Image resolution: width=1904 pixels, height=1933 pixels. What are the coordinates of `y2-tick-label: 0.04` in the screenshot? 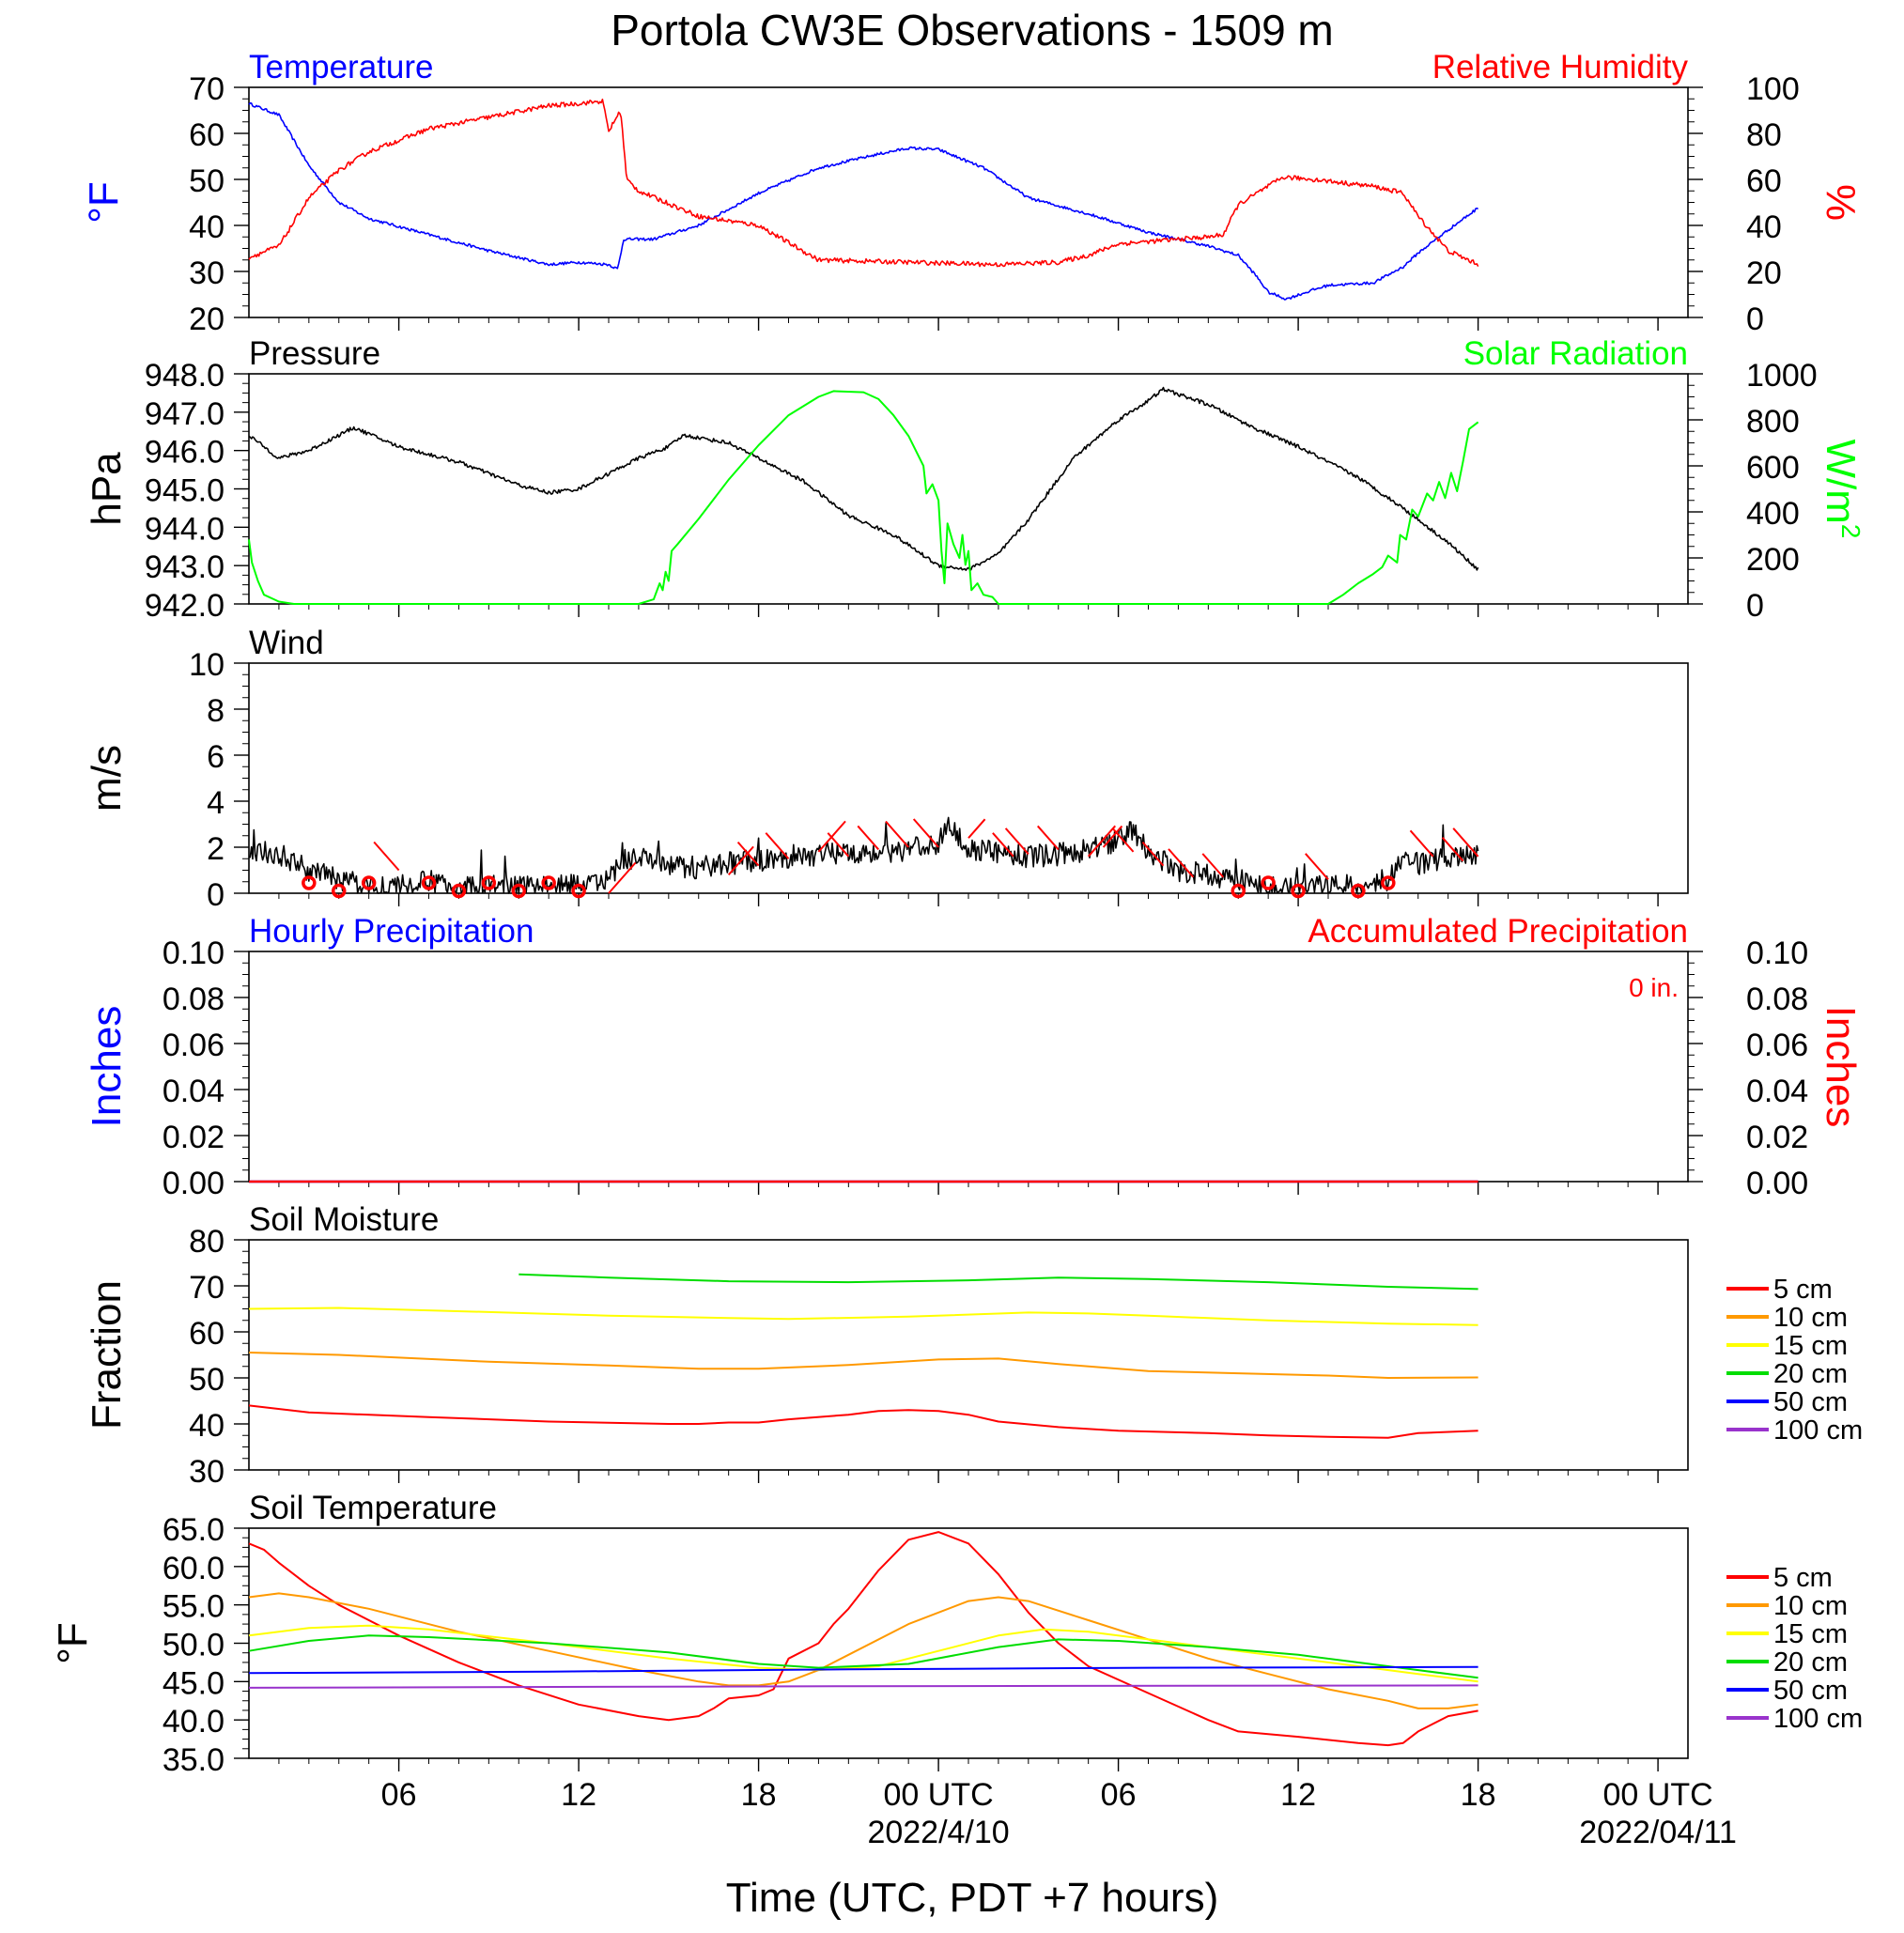 It's located at (1777, 1091).